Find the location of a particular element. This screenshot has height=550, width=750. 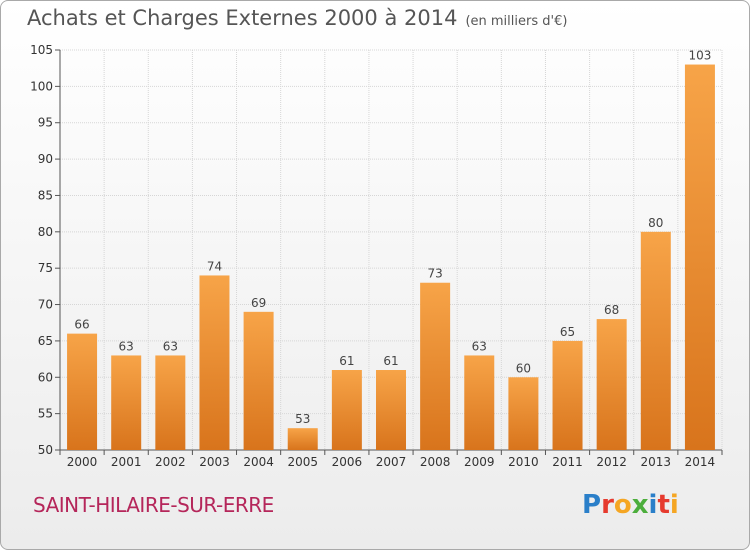

bar-value-label: 80 is located at coordinates (655, 223).